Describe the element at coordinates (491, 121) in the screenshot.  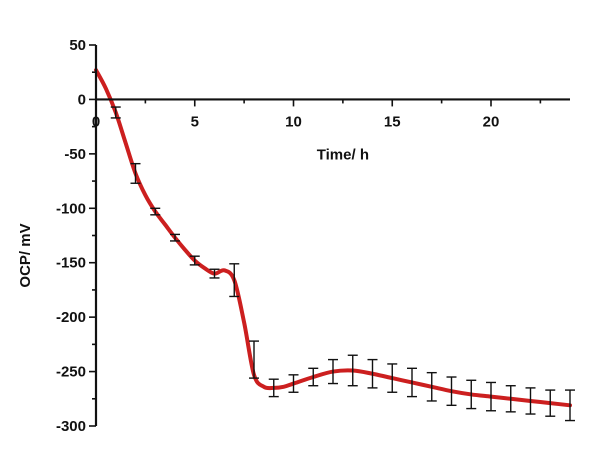
I see `x-tick-label: 20` at that location.